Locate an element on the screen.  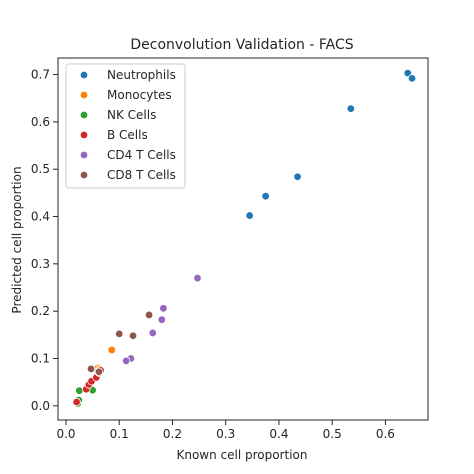
legend-label-cd4-t-cells: CD4 T Cells is located at coordinates (141, 155).